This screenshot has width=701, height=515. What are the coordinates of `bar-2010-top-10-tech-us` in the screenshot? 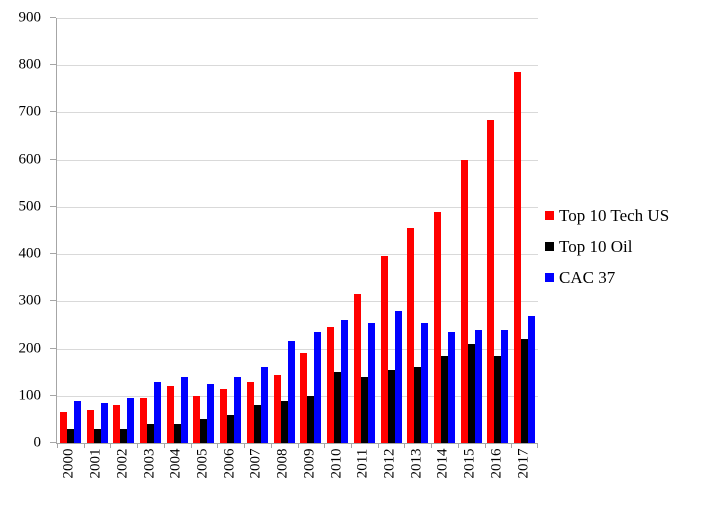 It's located at (331, 385).